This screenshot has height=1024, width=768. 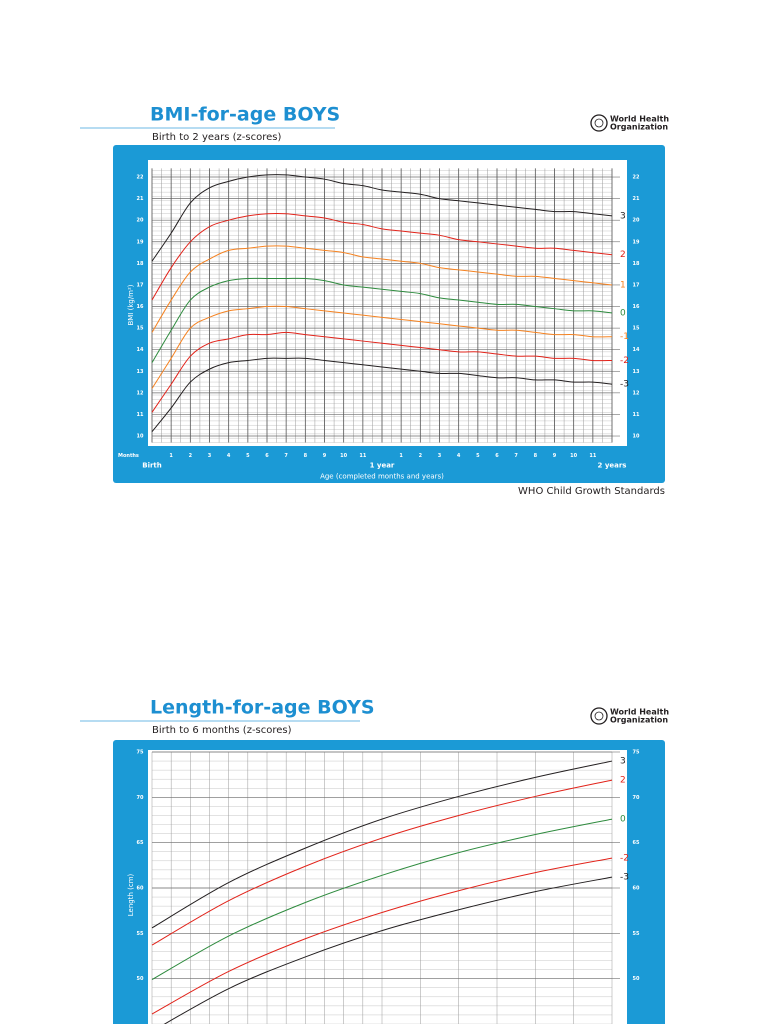 What do you see at coordinates (636, 889) in the screenshot?
I see `y-tick-label-right: 60` at bounding box center [636, 889].